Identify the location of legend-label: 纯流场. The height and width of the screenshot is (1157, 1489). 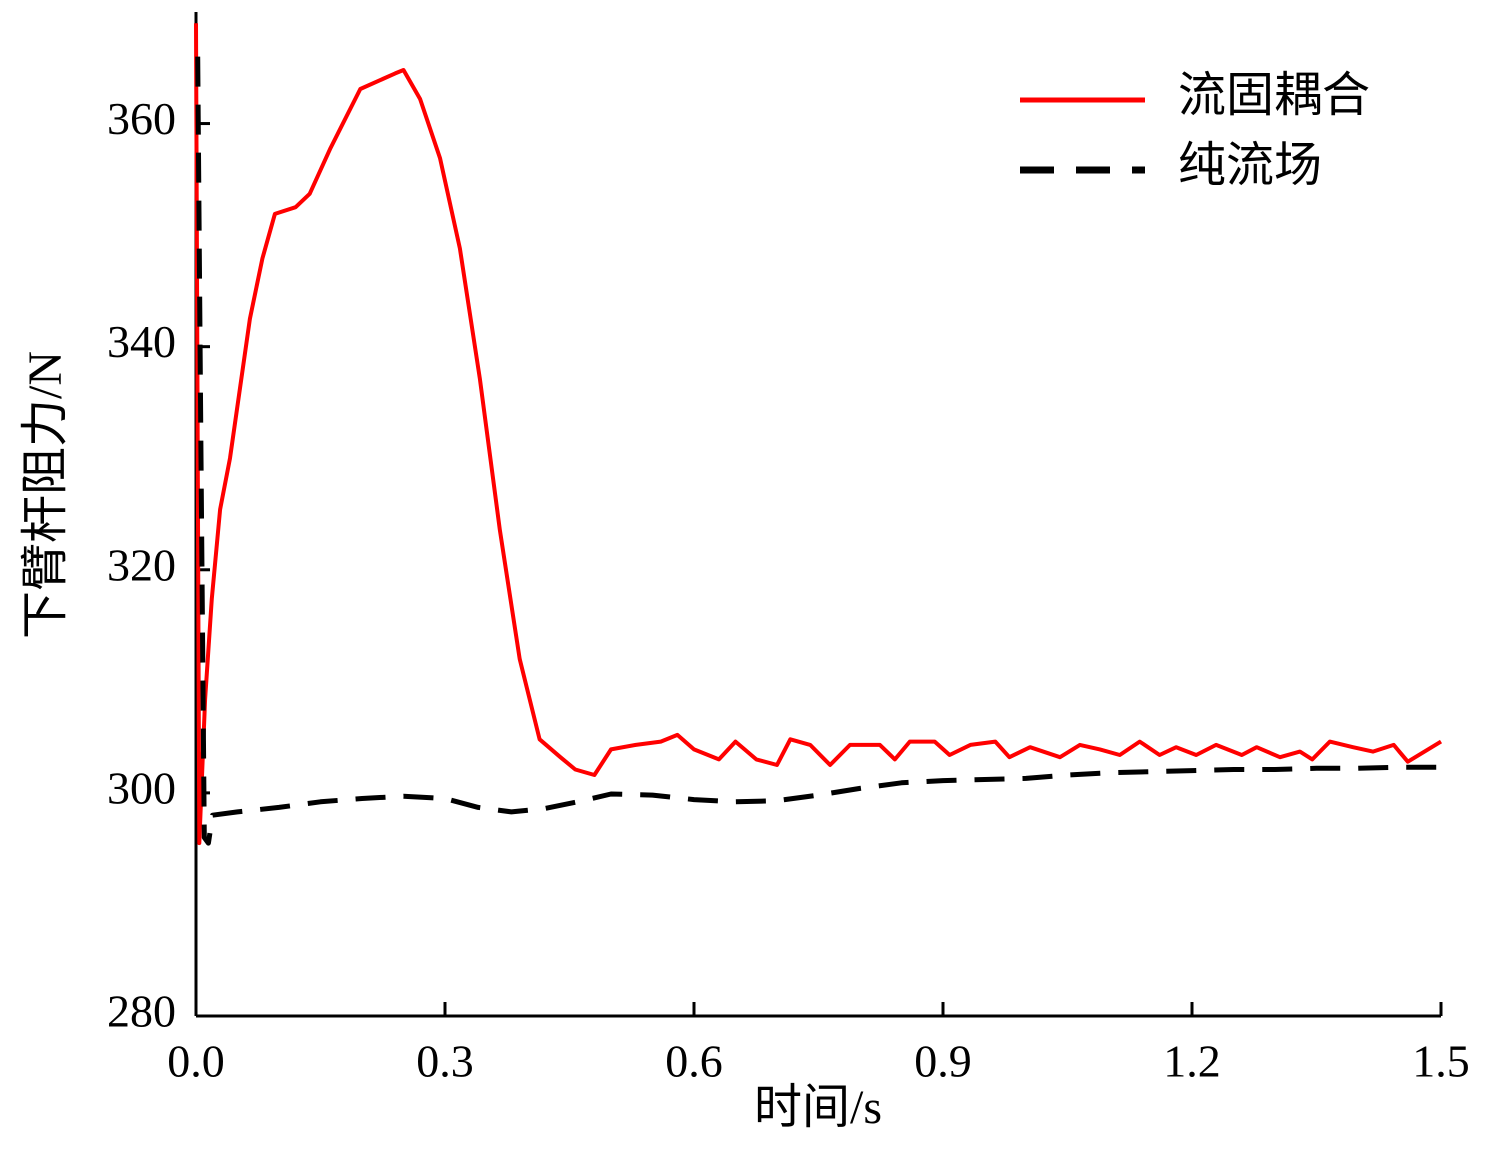
(1250, 165).